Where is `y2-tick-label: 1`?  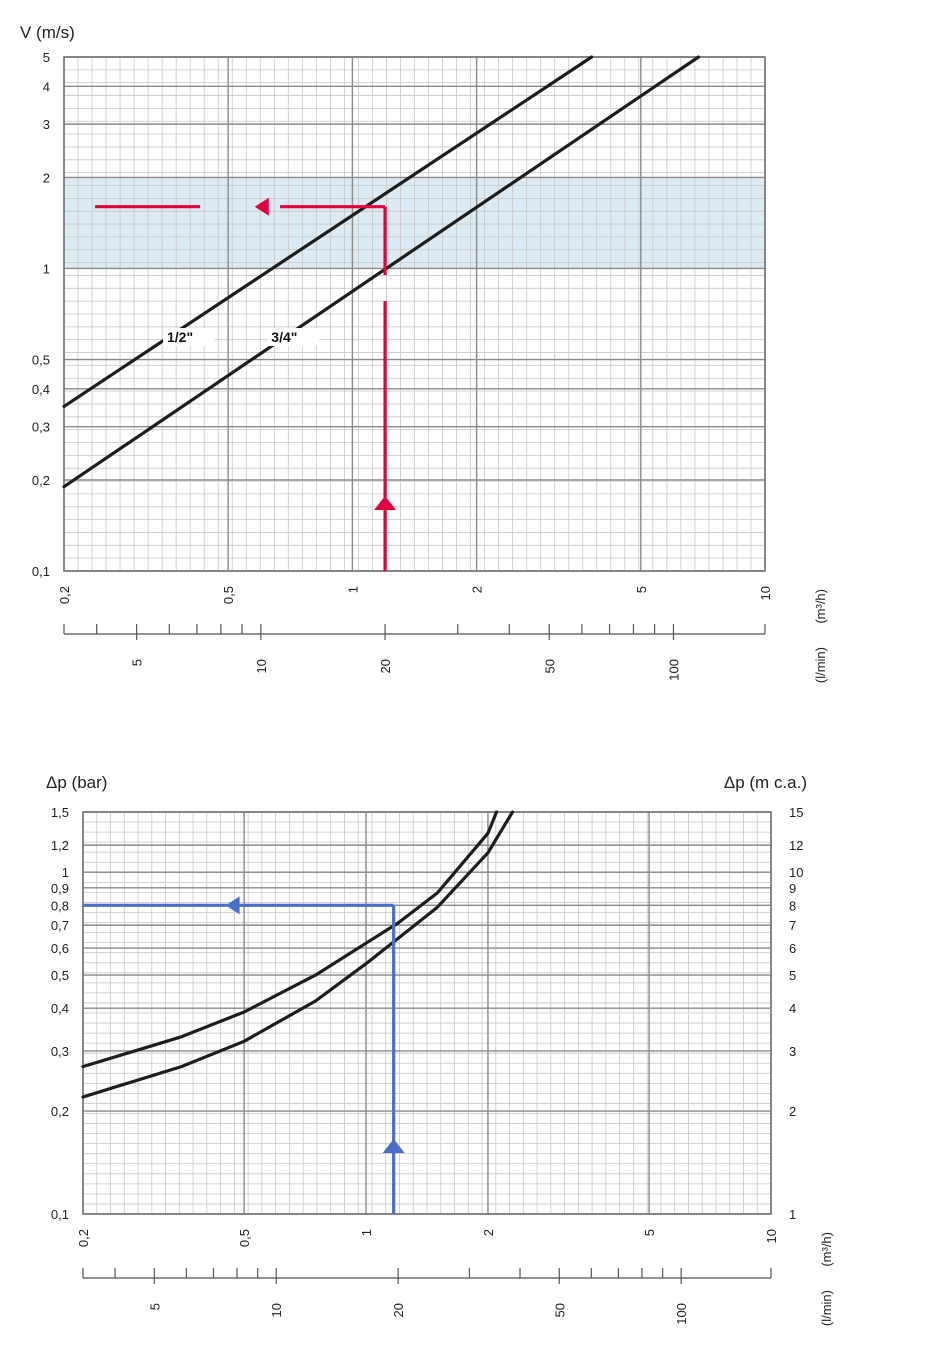
y2-tick-label: 1 is located at coordinates (792, 1214).